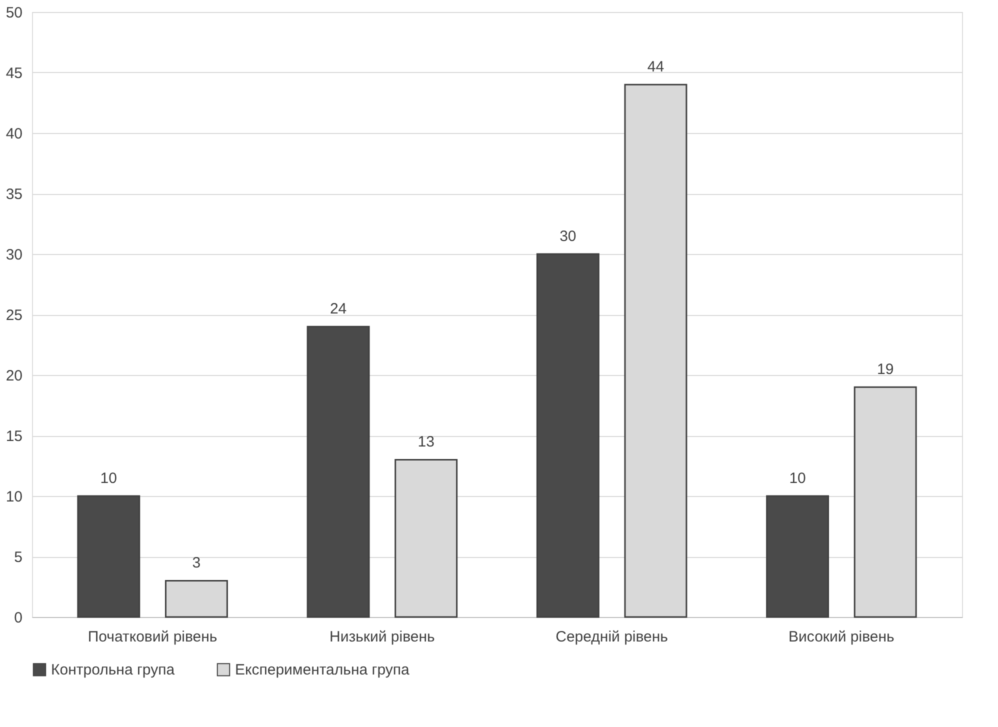  What do you see at coordinates (14, 13) in the screenshot?
I see `y-tick-label: 50` at bounding box center [14, 13].